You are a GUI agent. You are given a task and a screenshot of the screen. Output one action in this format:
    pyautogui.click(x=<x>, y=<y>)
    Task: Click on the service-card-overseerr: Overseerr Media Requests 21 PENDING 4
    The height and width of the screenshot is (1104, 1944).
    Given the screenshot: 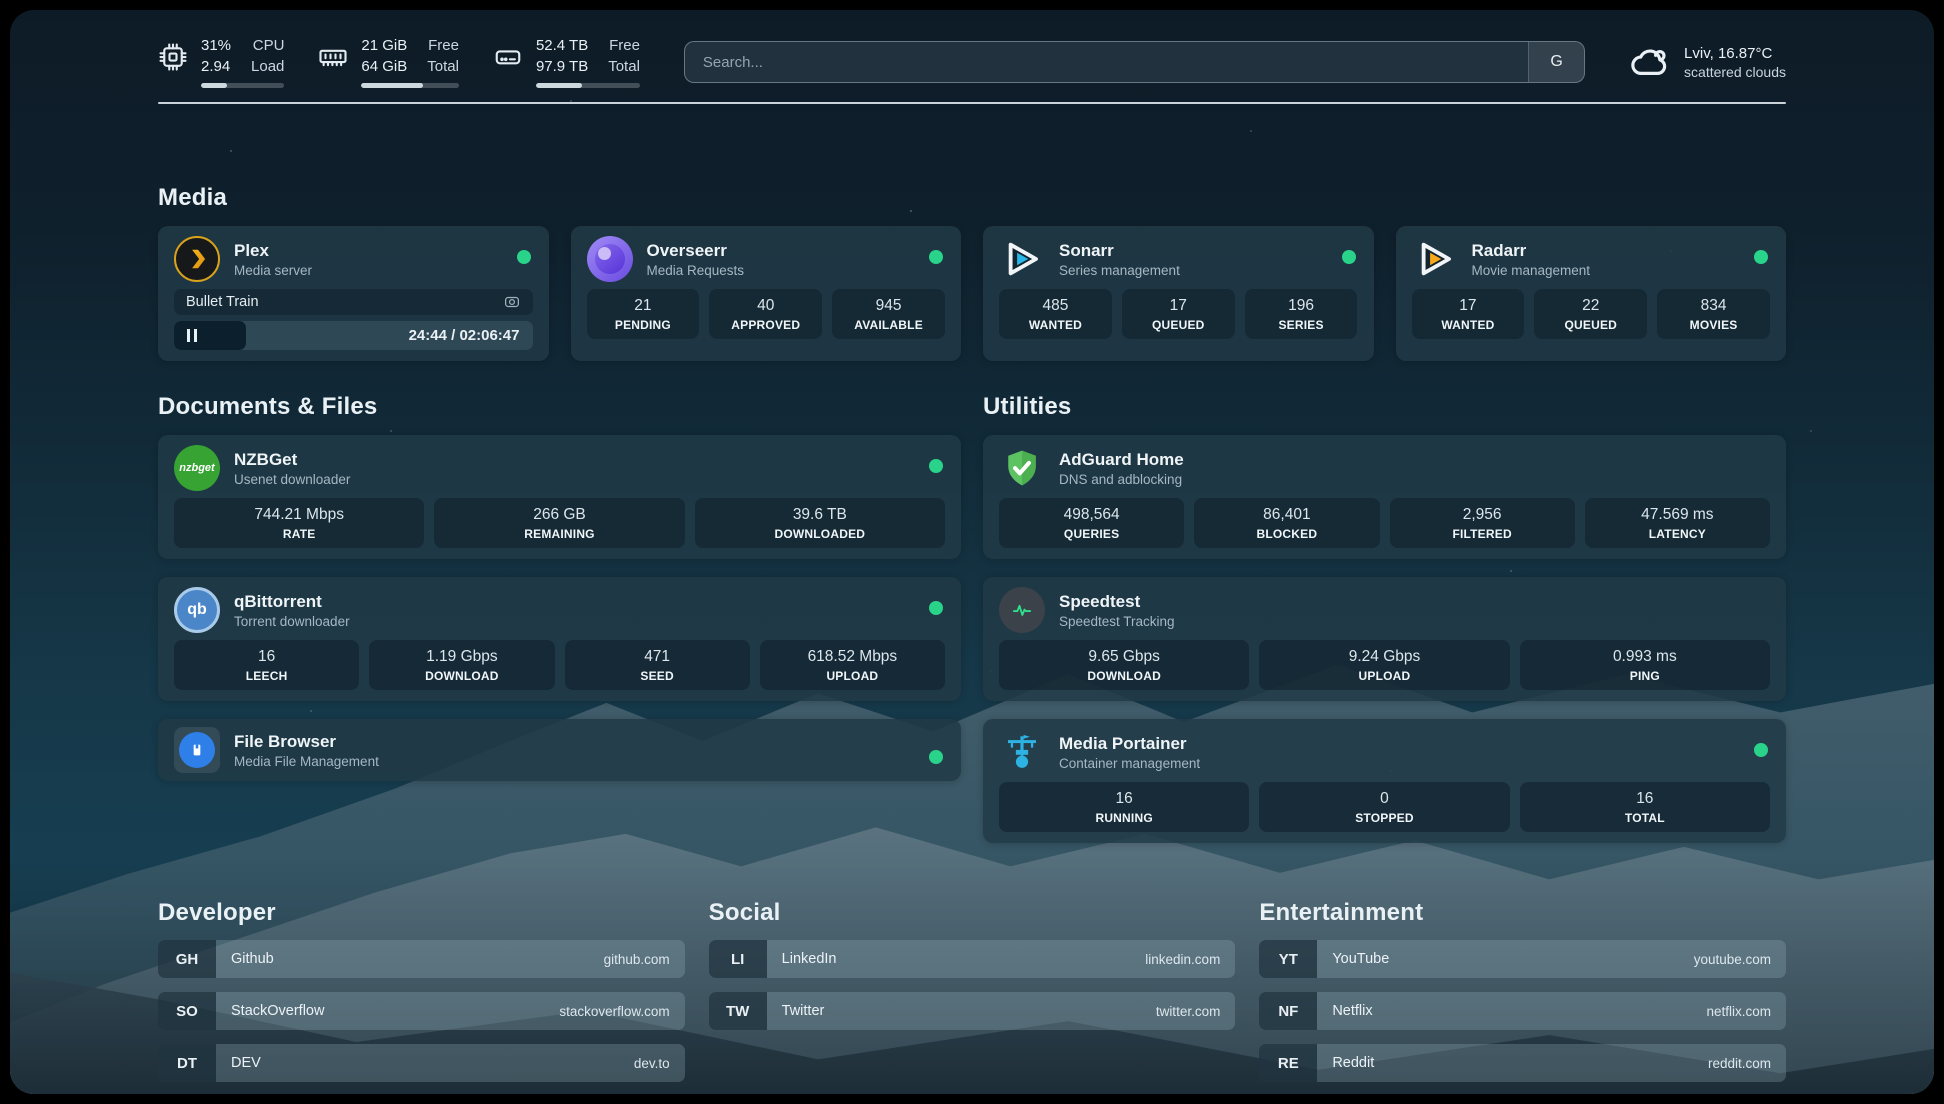 What is the action you would take?
    pyautogui.click(x=765, y=293)
    